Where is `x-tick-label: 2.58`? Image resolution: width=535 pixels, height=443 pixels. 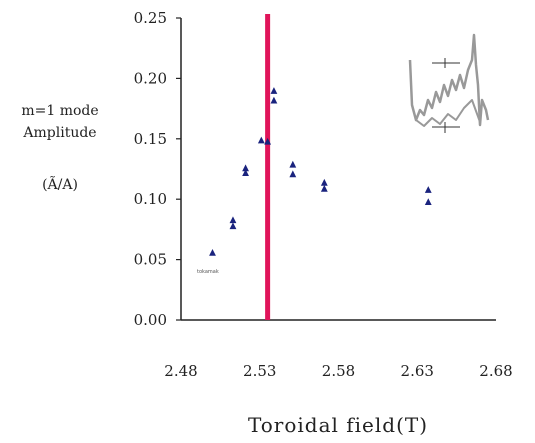
x-tick-label: 2.58 is located at coordinates (338, 371).